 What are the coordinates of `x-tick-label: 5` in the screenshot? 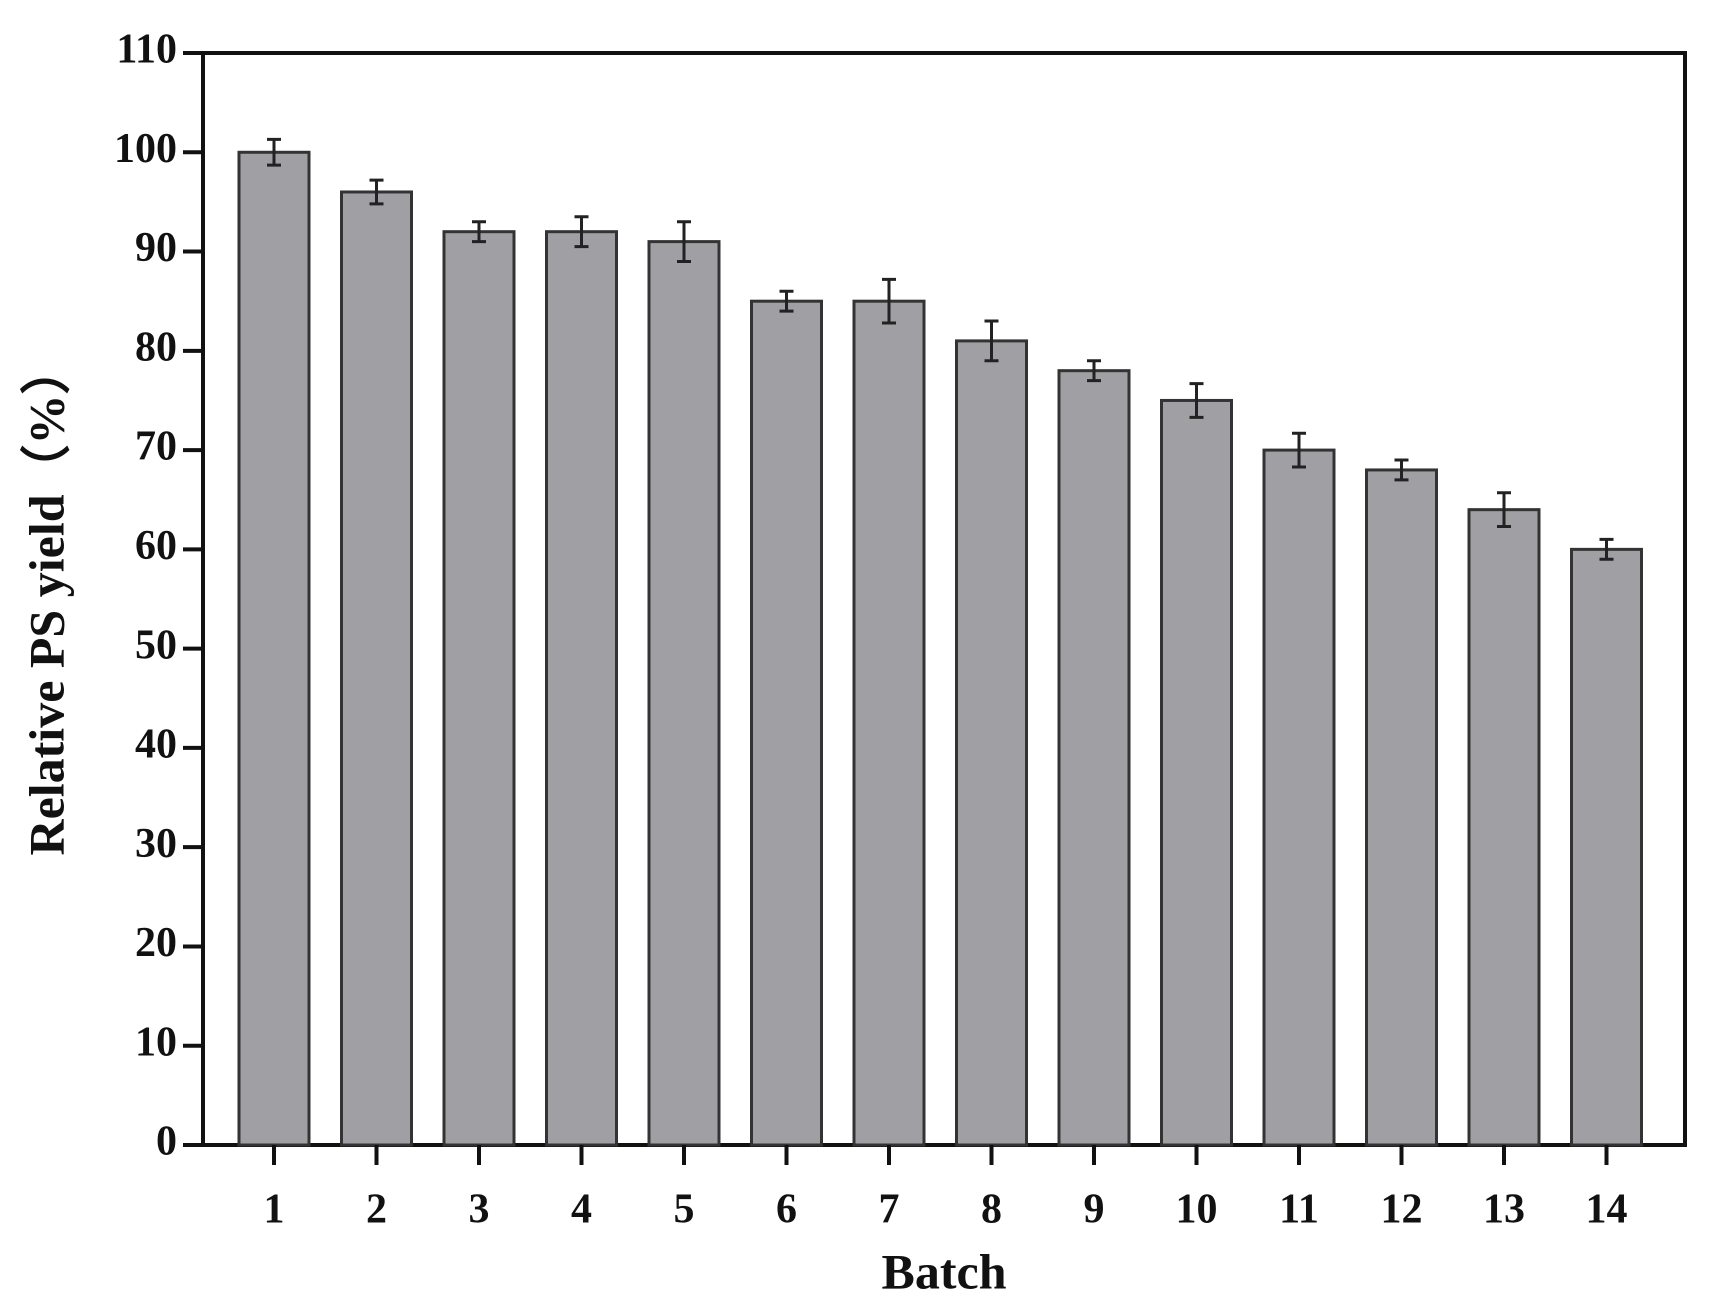 It's located at (684, 1210).